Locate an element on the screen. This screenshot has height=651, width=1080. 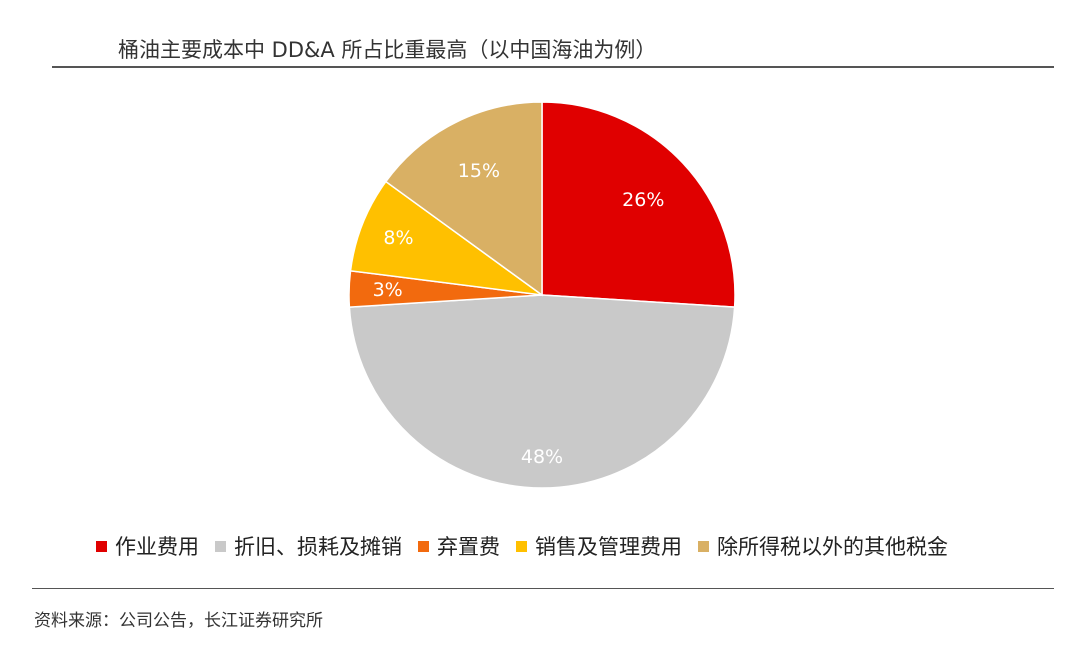
legend-label: 销售及管理费用 is located at coordinates (608, 547).